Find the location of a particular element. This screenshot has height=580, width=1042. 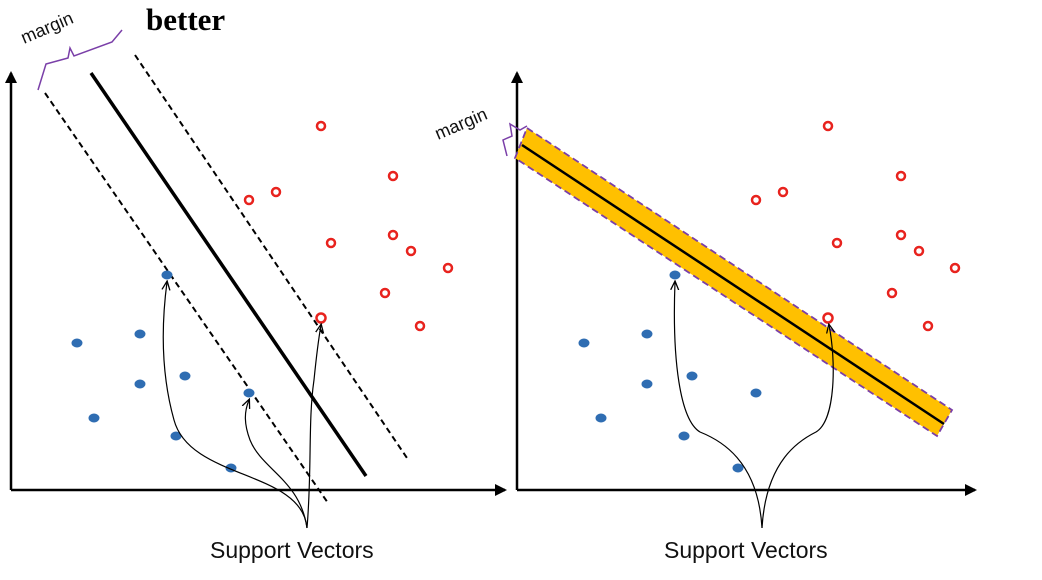

left-support-vector-arrows is located at coordinates (242, 405).